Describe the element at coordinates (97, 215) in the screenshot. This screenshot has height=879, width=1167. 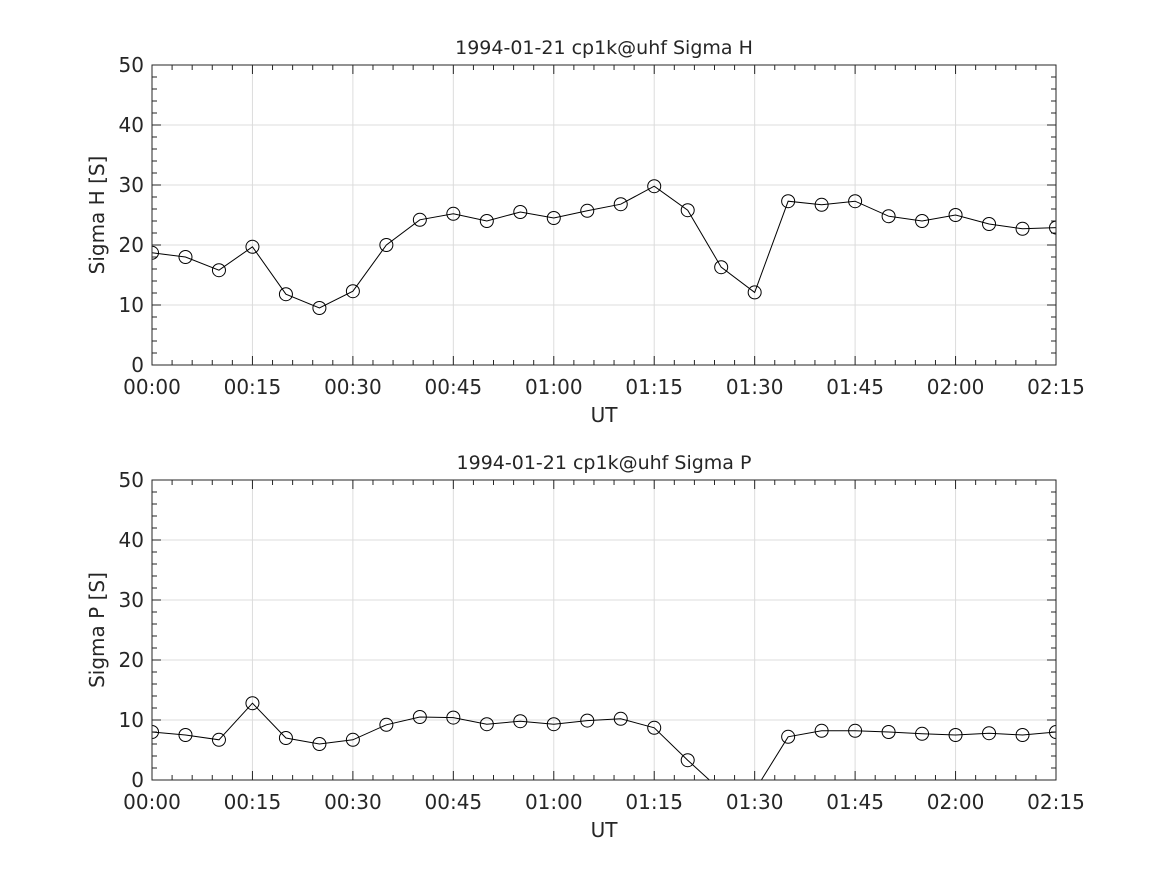
I see `y-axis-label: Sigma H [S]` at that location.